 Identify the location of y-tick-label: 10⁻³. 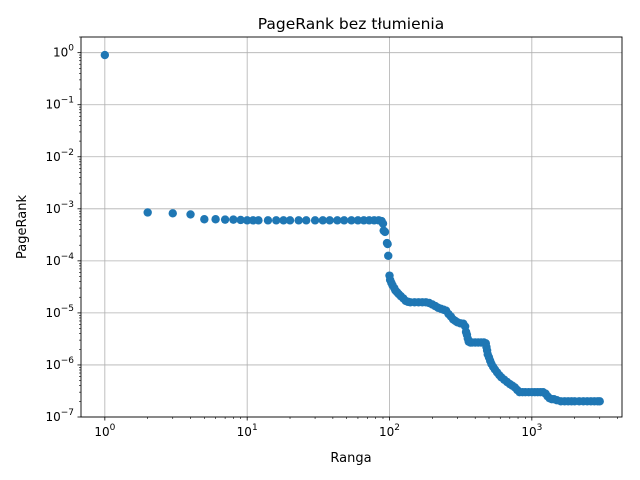
(59, 208).